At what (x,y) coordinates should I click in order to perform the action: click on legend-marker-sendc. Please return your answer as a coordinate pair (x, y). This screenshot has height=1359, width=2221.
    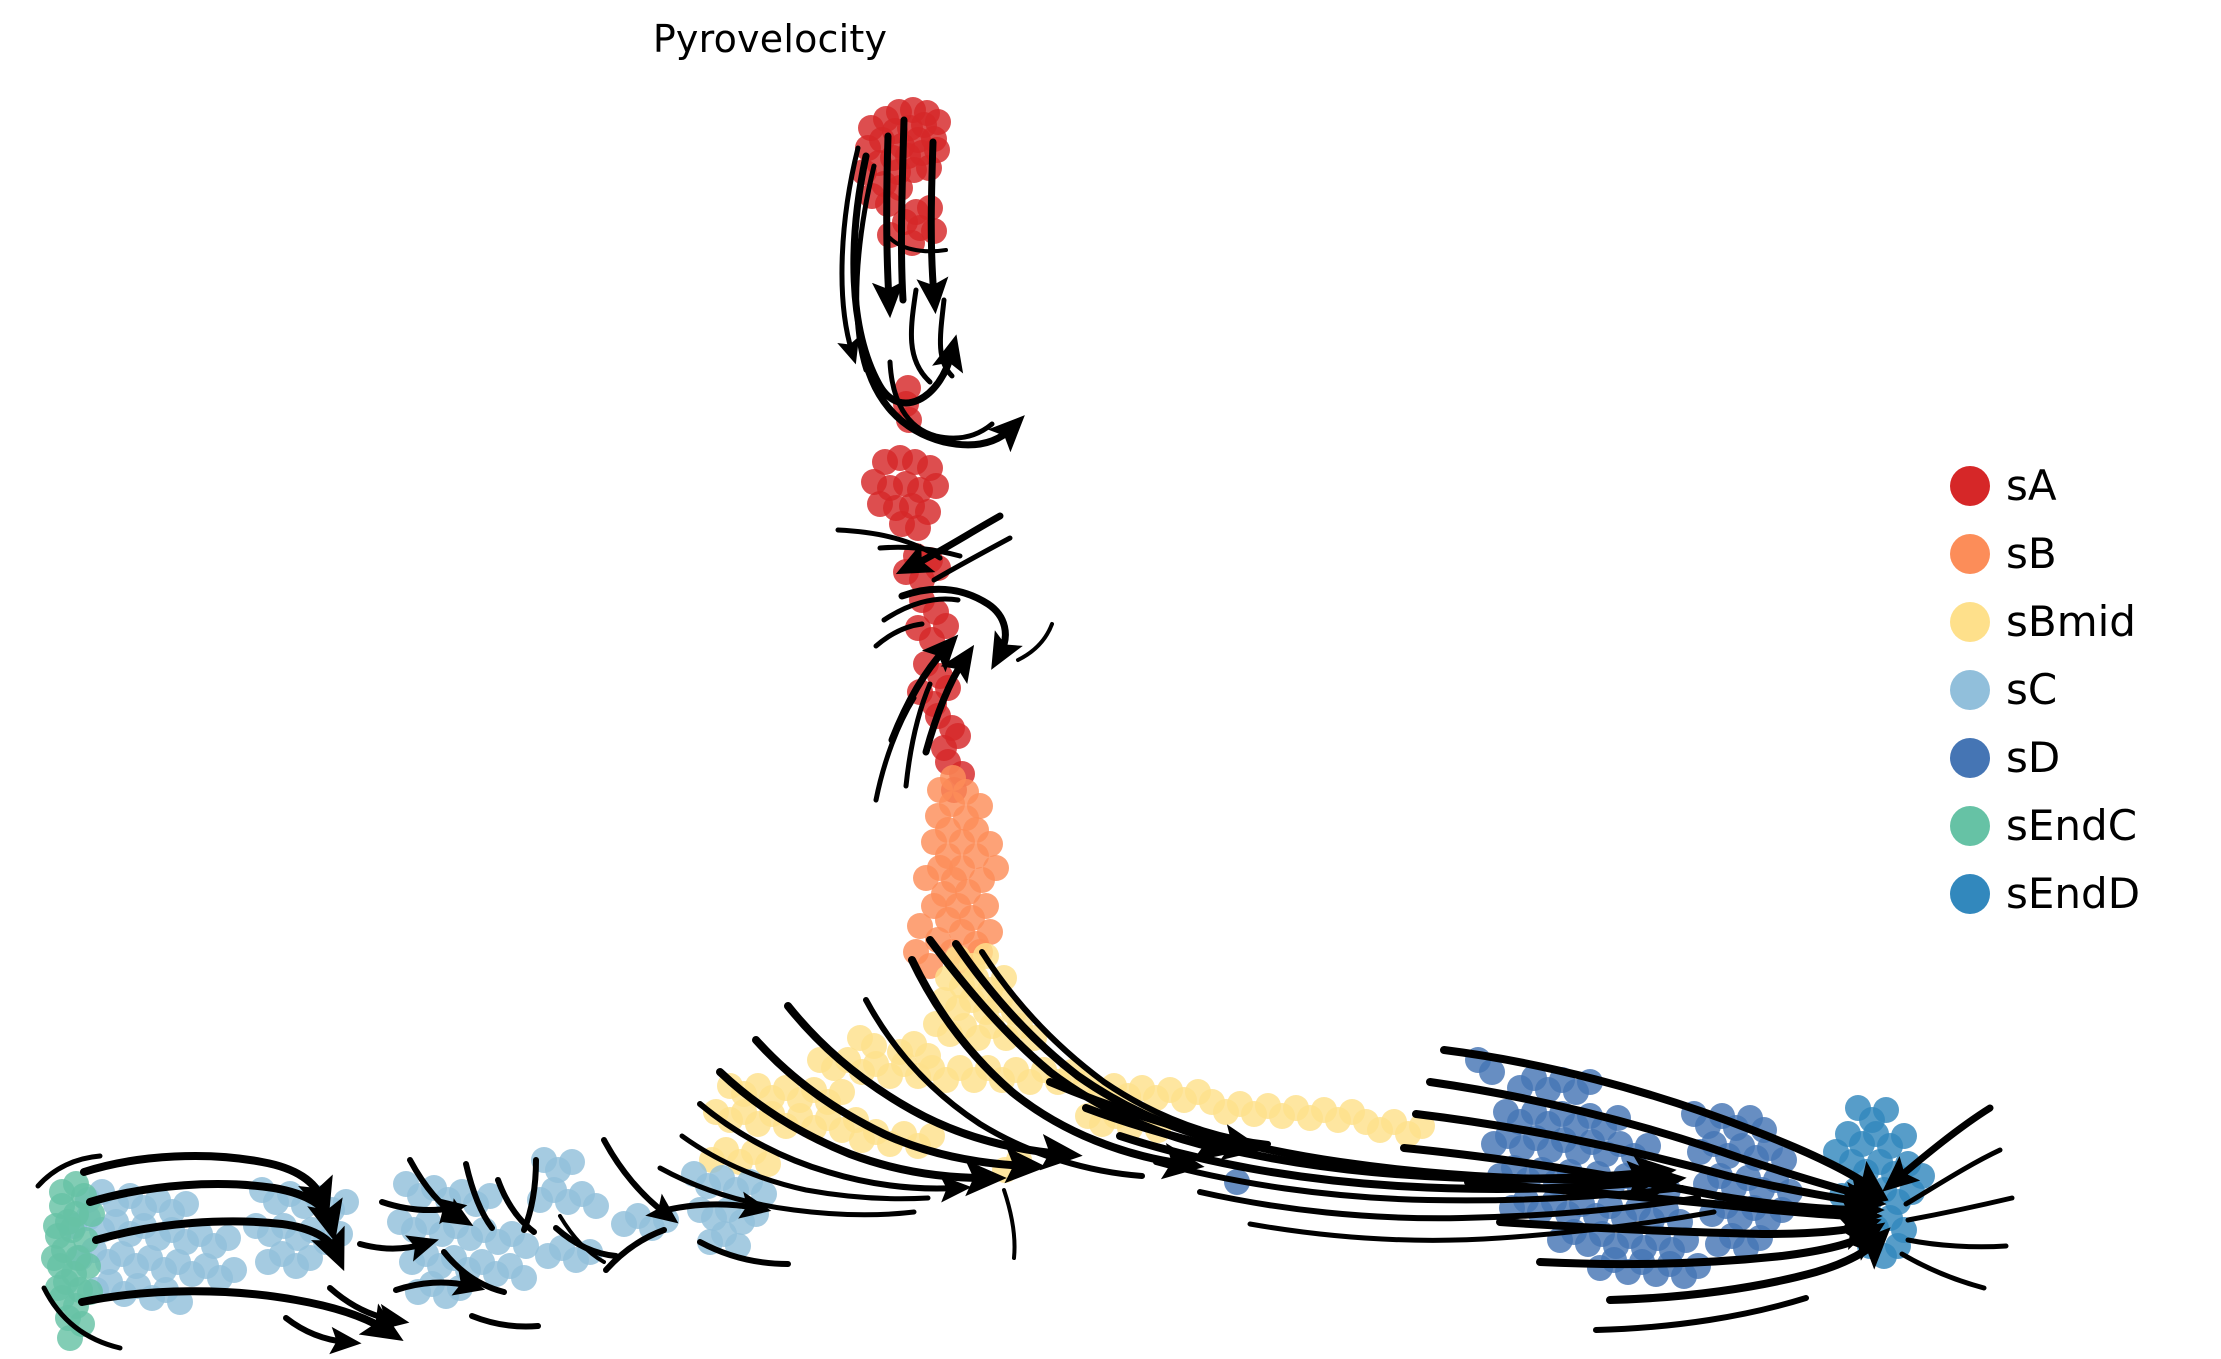
    Looking at the image, I should click on (1970, 826).